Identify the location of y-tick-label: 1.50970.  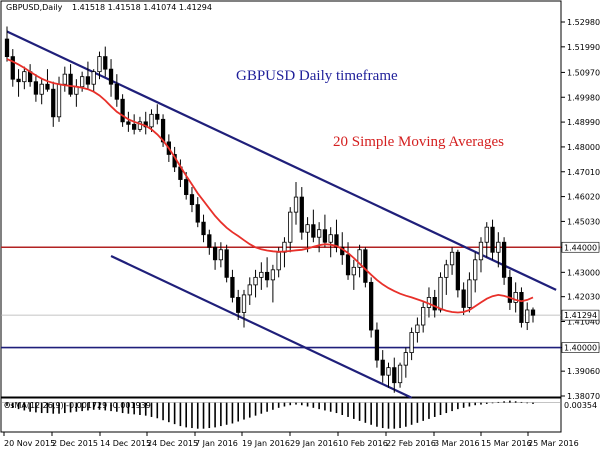
(583, 72).